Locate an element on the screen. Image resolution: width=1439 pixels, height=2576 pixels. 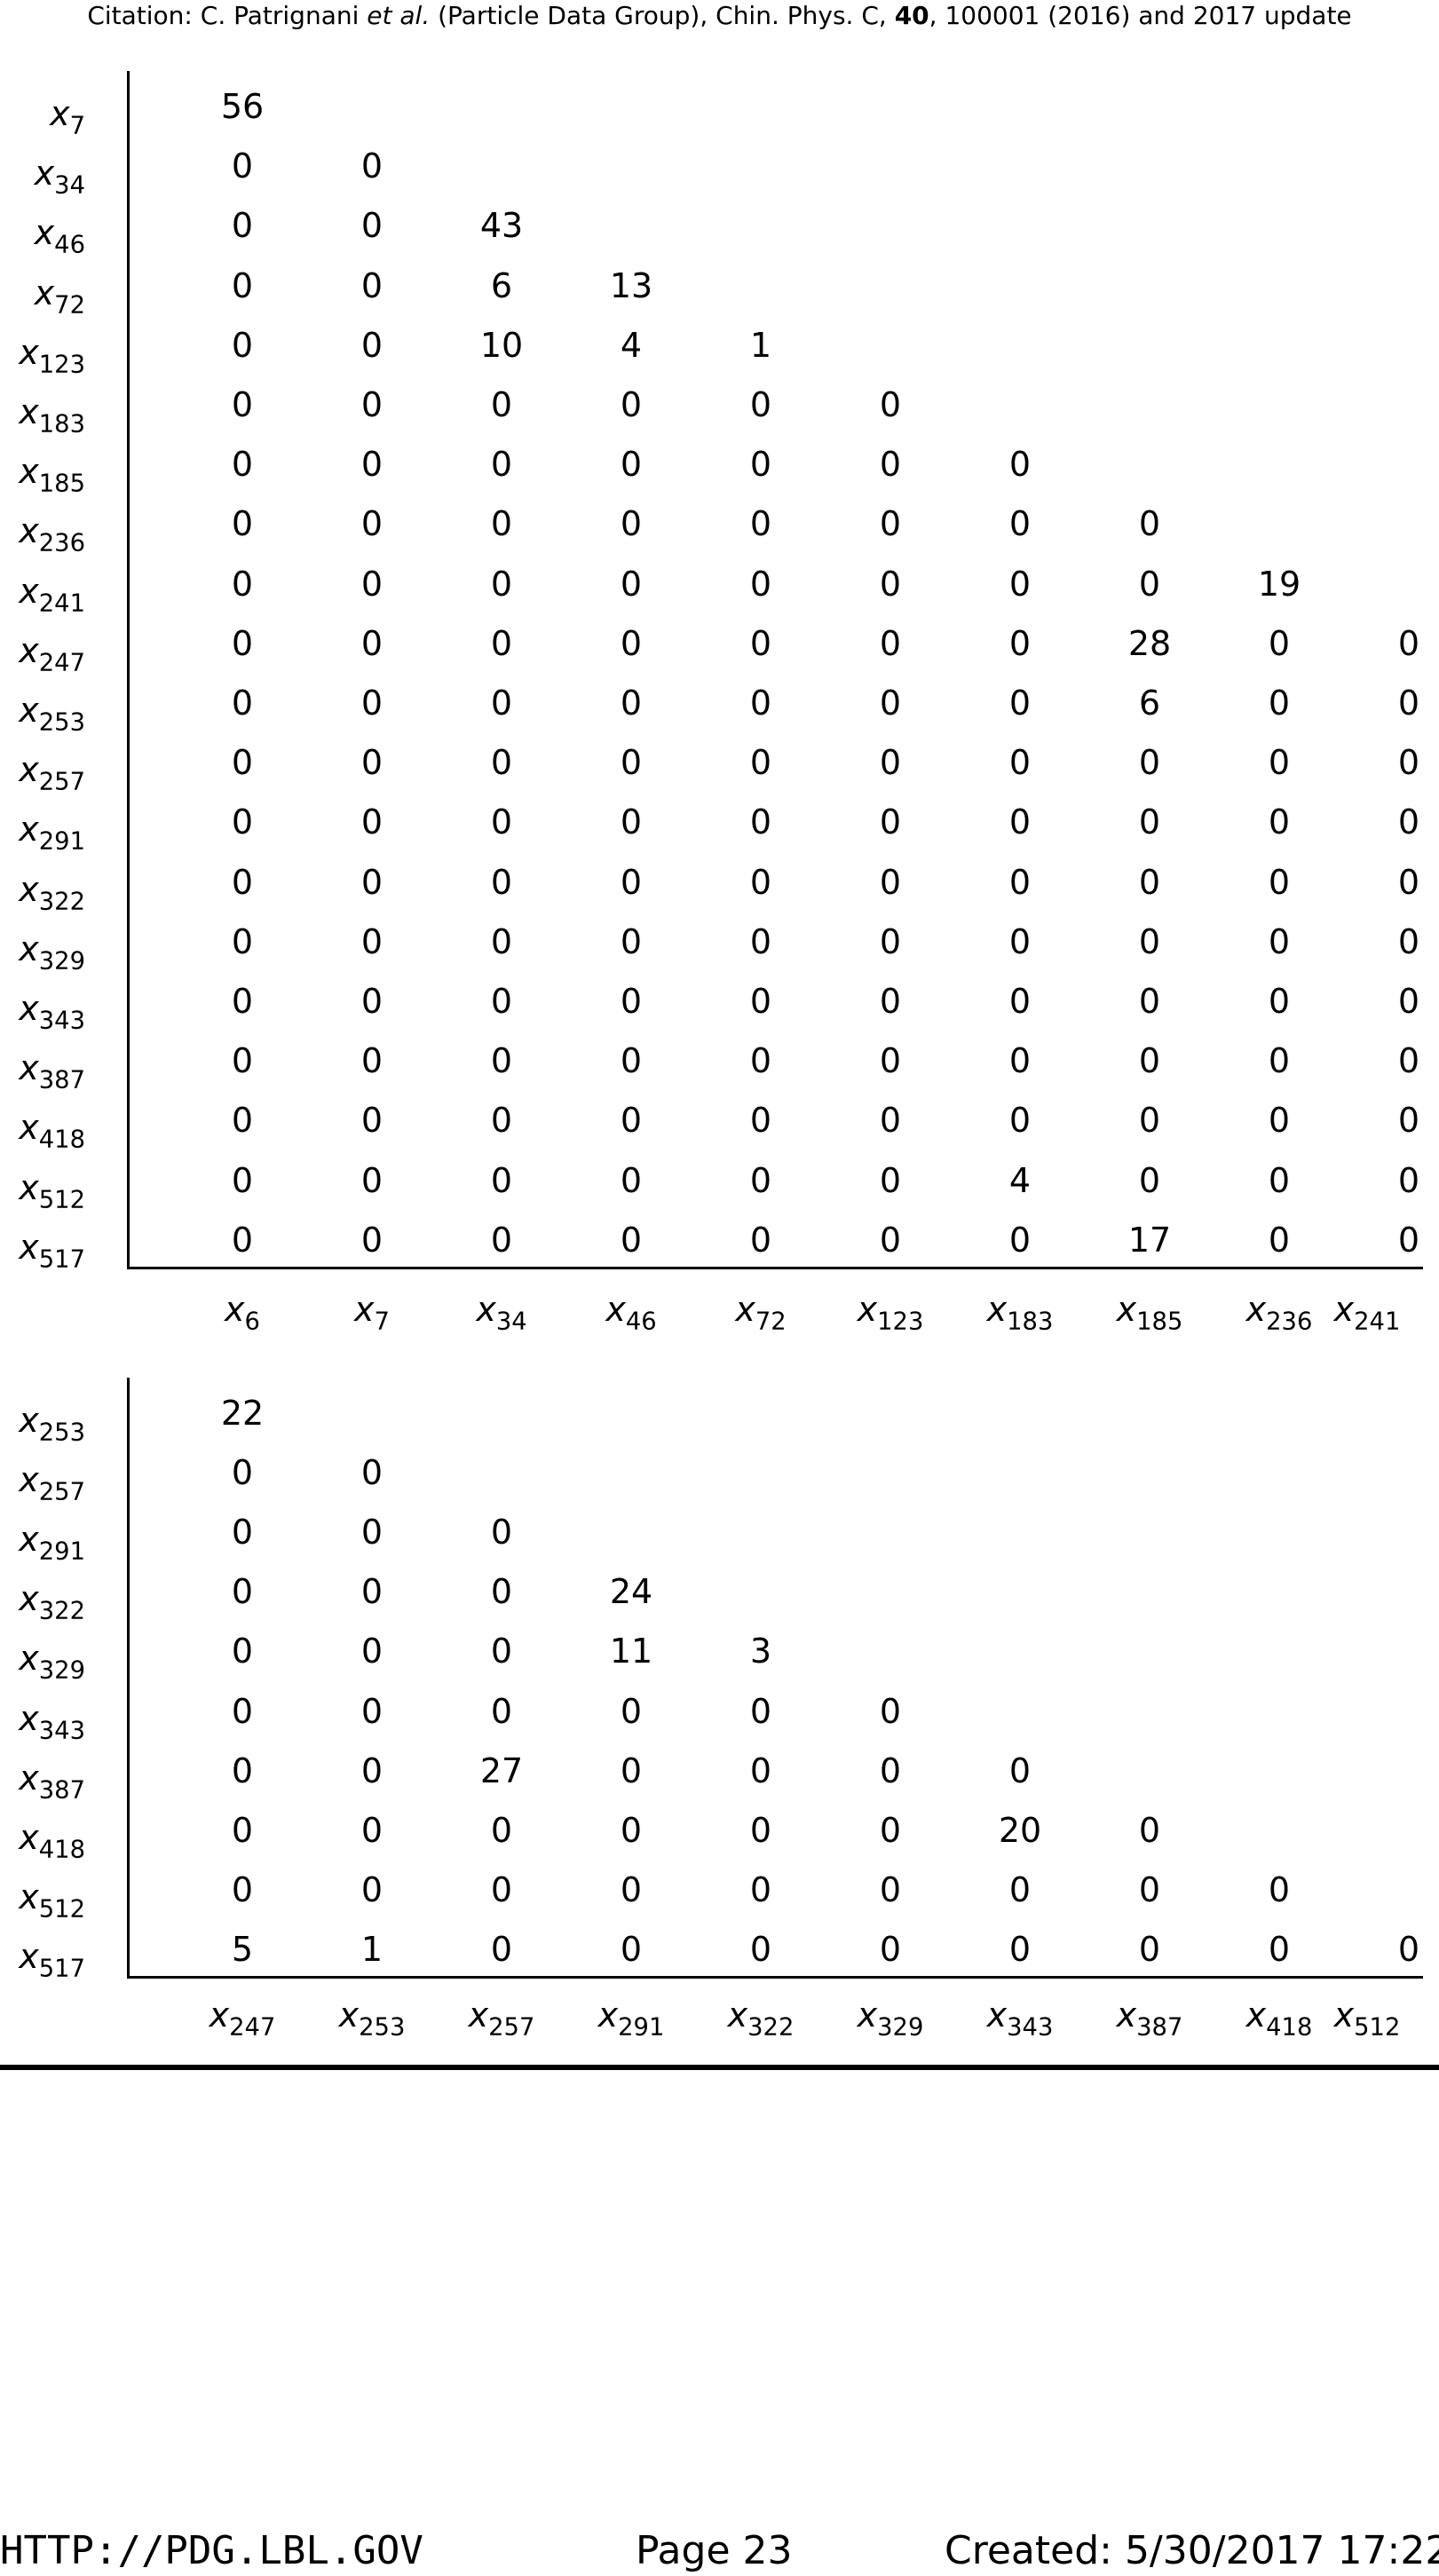
matrix-cell: 13 is located at coordinates (631, 285).